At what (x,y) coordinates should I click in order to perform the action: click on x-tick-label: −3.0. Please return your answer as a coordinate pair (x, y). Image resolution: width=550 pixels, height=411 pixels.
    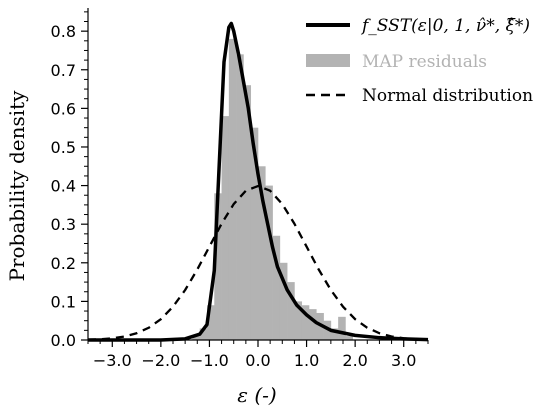
    Looking at the image, I should click on (112, 360).